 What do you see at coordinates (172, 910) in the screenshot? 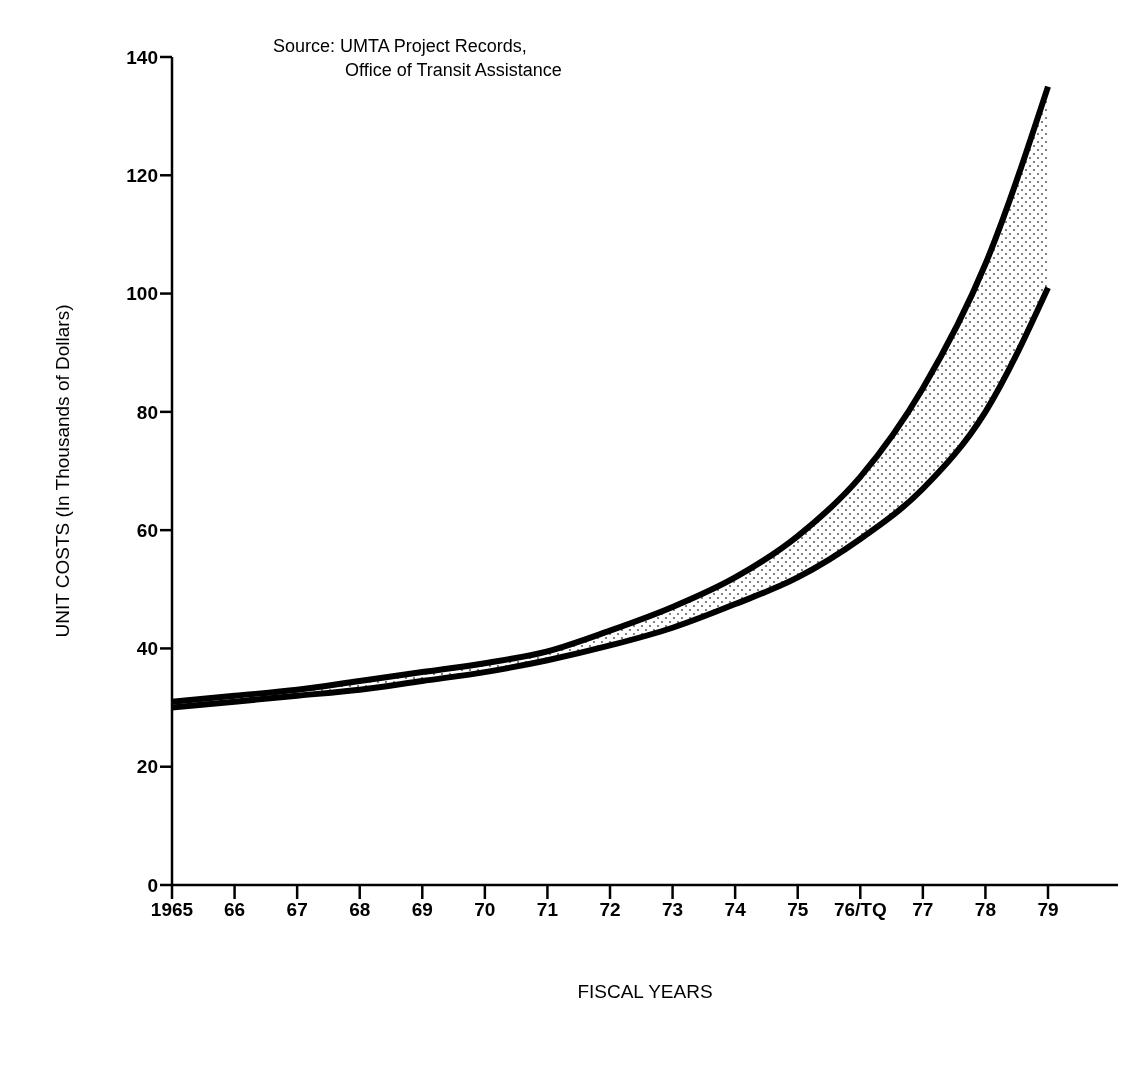
I see `x-tick-label: 1965` at bounding box center [172, 910].